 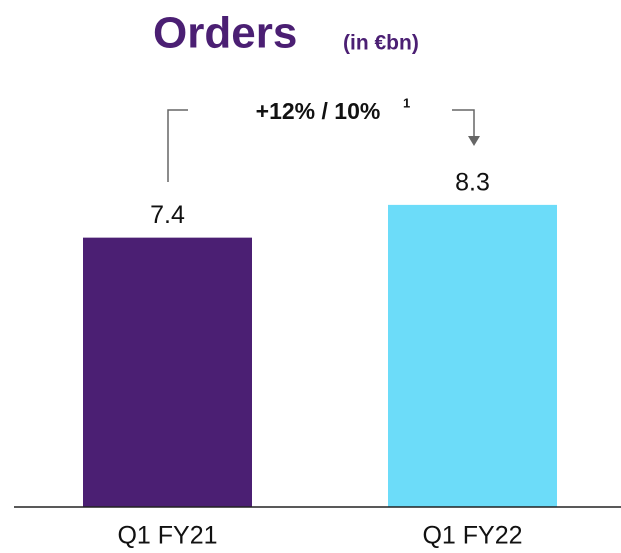 What do you see at coordinates (167, 536) in the screenshot?
I see `x-tick-label: Q1 FY21` at bounding box center [167, 536].